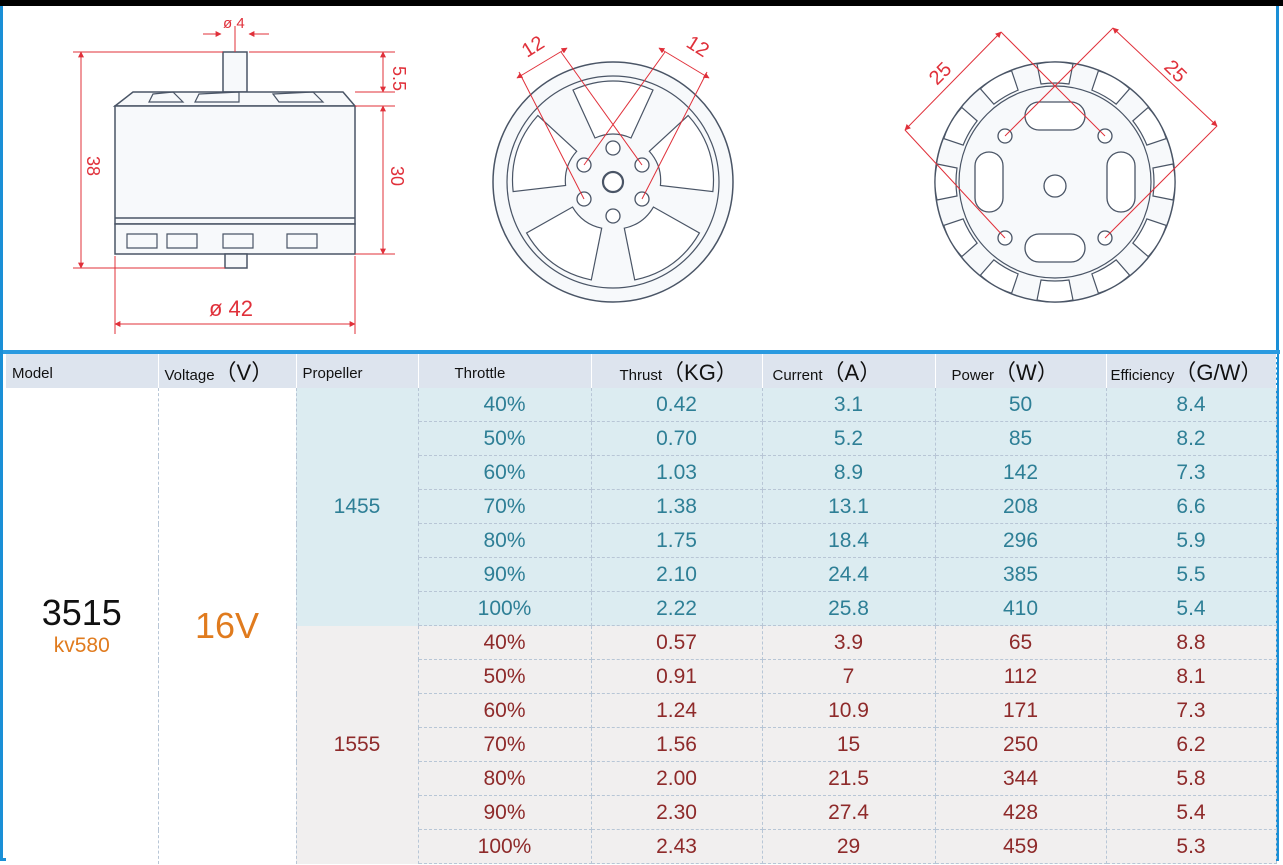 This screenshot has height=865, width=1283. What do you see at coordinates (1142, 375) in the screenshot?
I see `header-label: Efficiency` at bounding box center [1142, 375].